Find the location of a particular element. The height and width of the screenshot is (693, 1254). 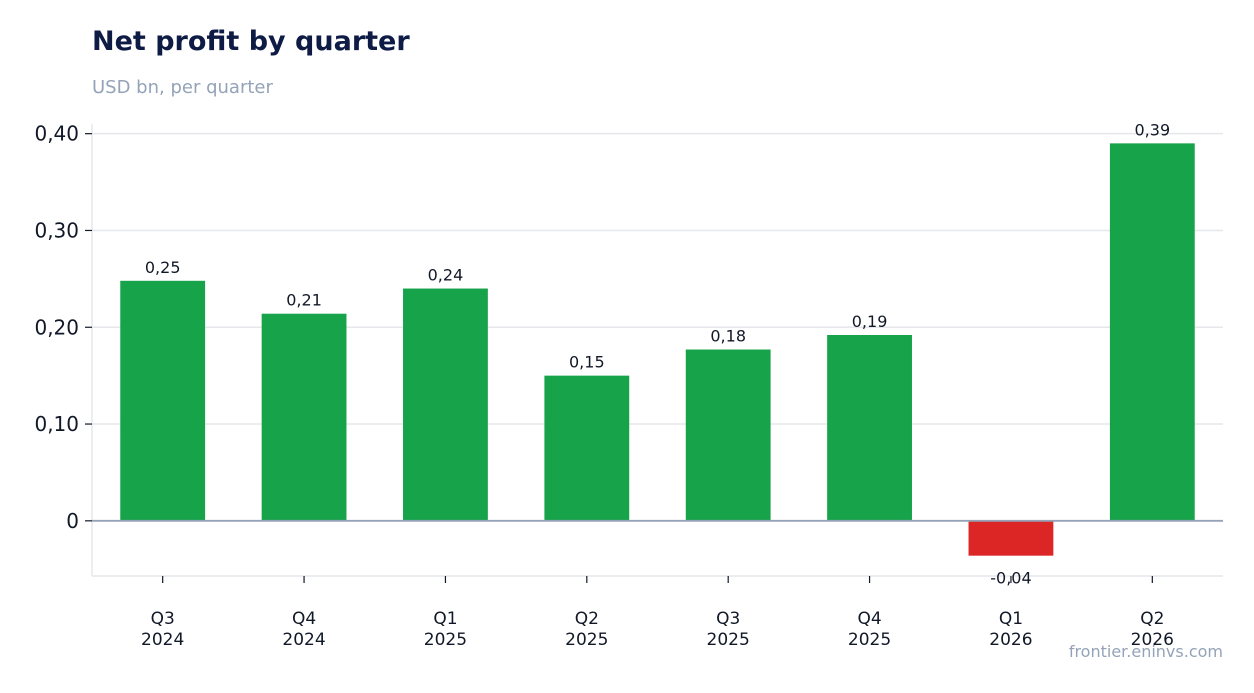

x-tick-label: Q4 2024 is located at coordinates (303, 629).